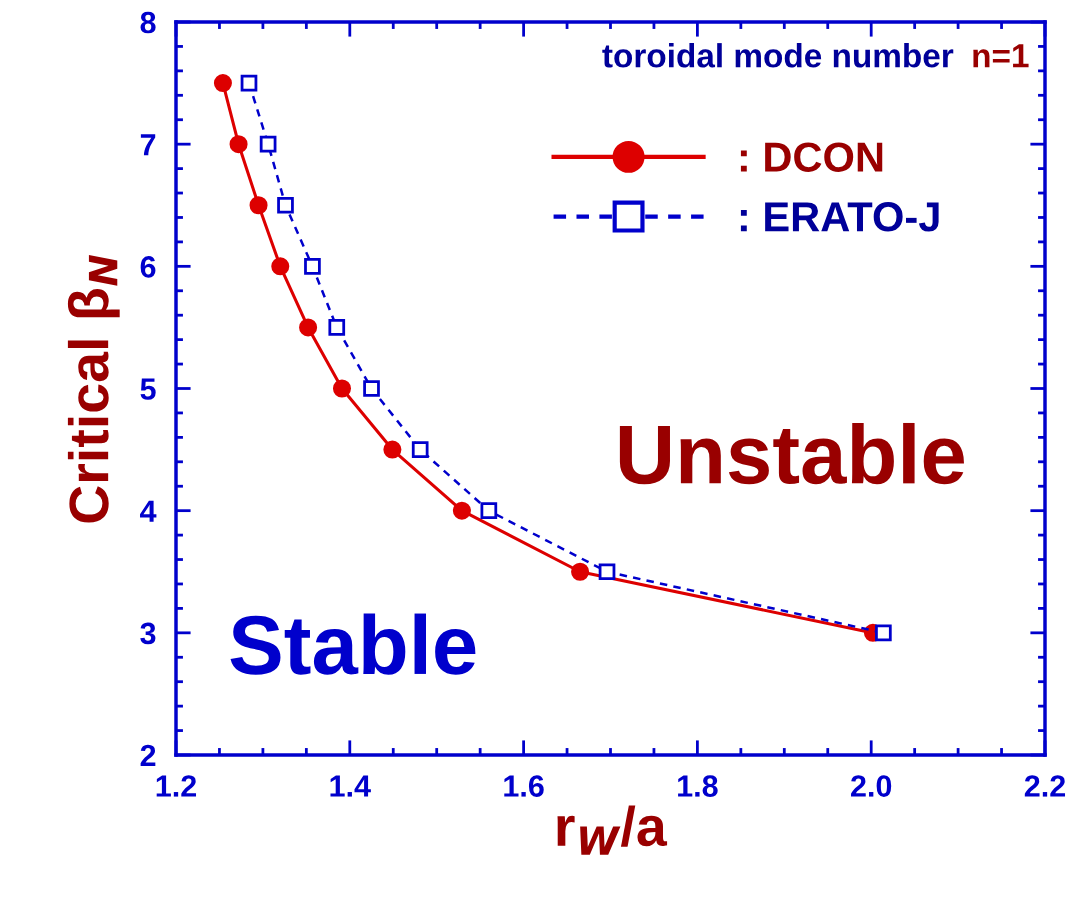 The height and width of the screenshot is (902, 1074). What do you see at coordinates (612, 830) in the screenshot?
I see `x-axis-title: r$_{W}$/a` at bounding box center [612, 830].